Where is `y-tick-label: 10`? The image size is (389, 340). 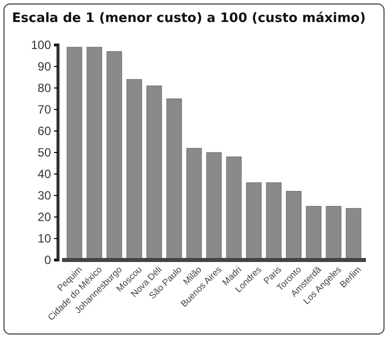
y-tick-label: 10 is located at coordinates (45, 238).